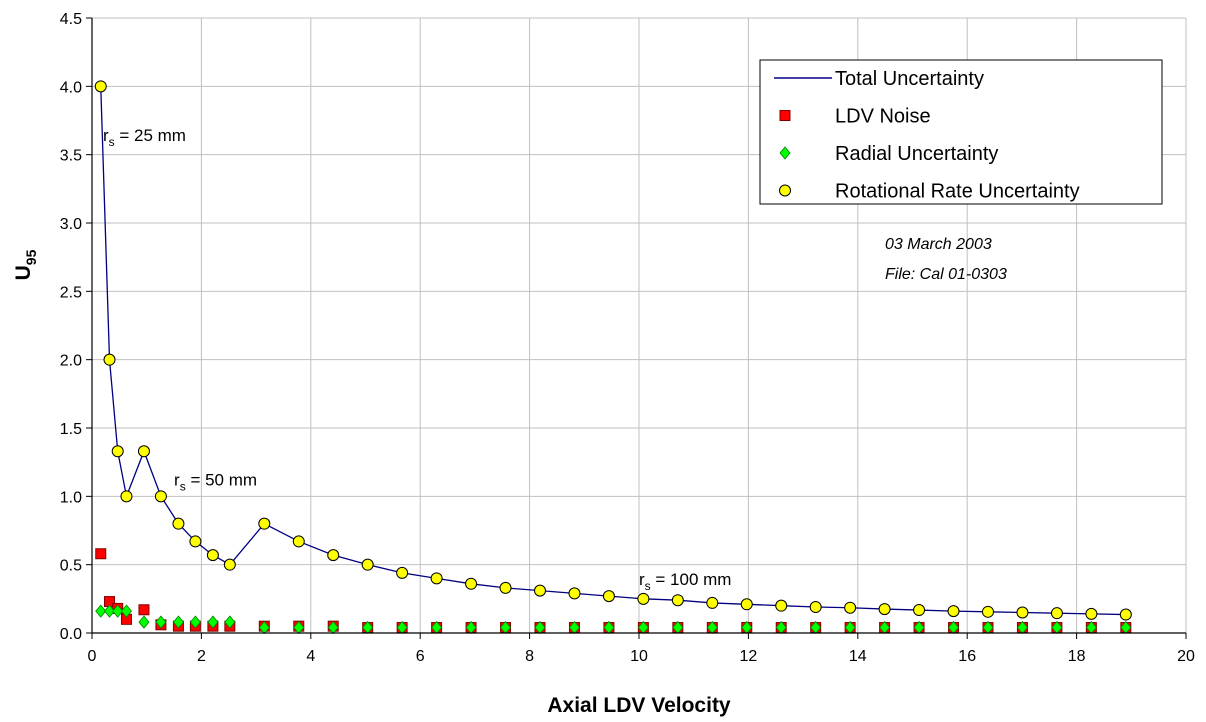 Image resolution: width=1206 pixels, height=722 pixels. Describe the element at coordinates (71, 361) in the screenshot. I see `y-tick-label: 2.0` at that location.